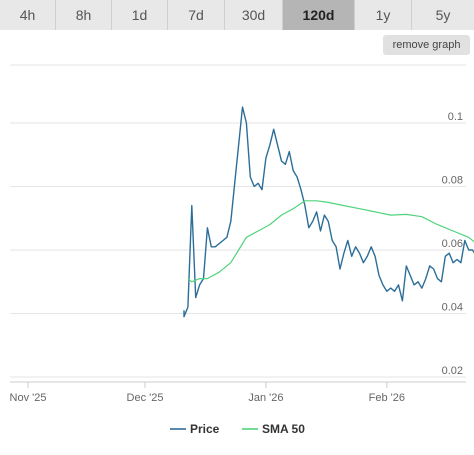 The height and width of the screenshot is (455, 474). I want to click on tab-30d: 30d, so click(254, 15).